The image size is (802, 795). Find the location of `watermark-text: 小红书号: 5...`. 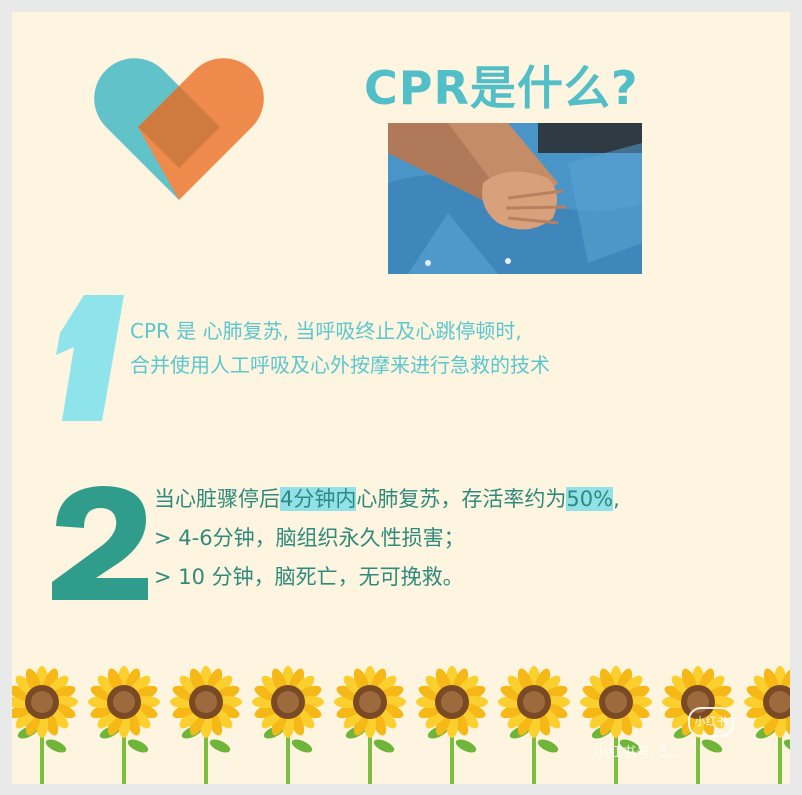

watermark-text: 小红书号: 5... is located at coordinates (638, 753).